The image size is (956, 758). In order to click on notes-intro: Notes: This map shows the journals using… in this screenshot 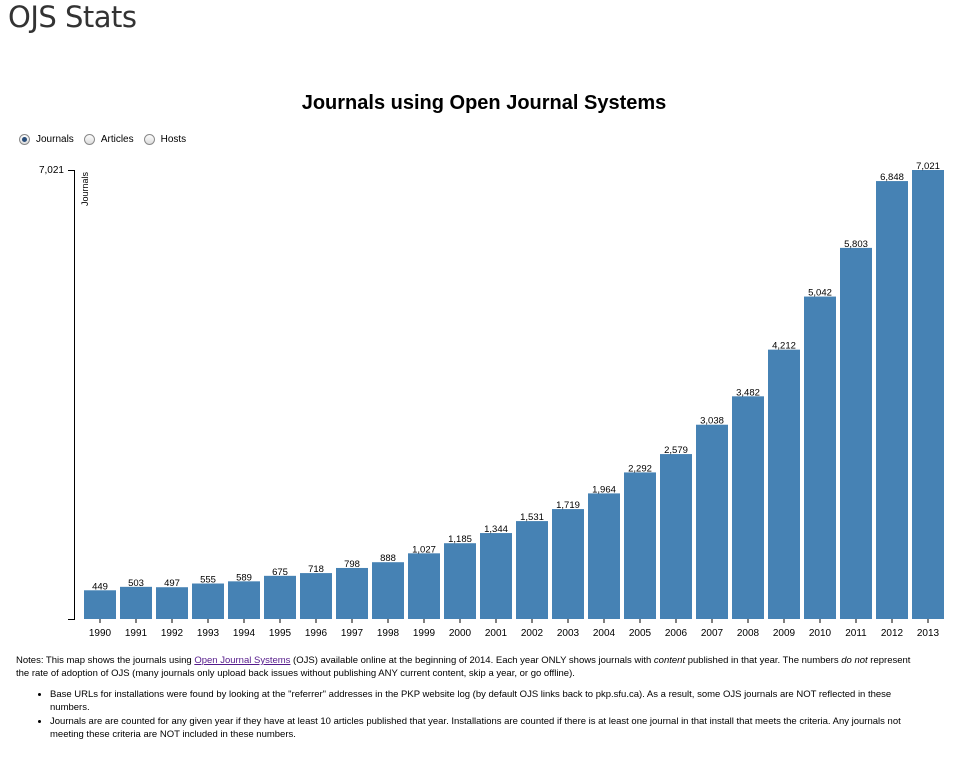, I will do `click(463, 667)`.